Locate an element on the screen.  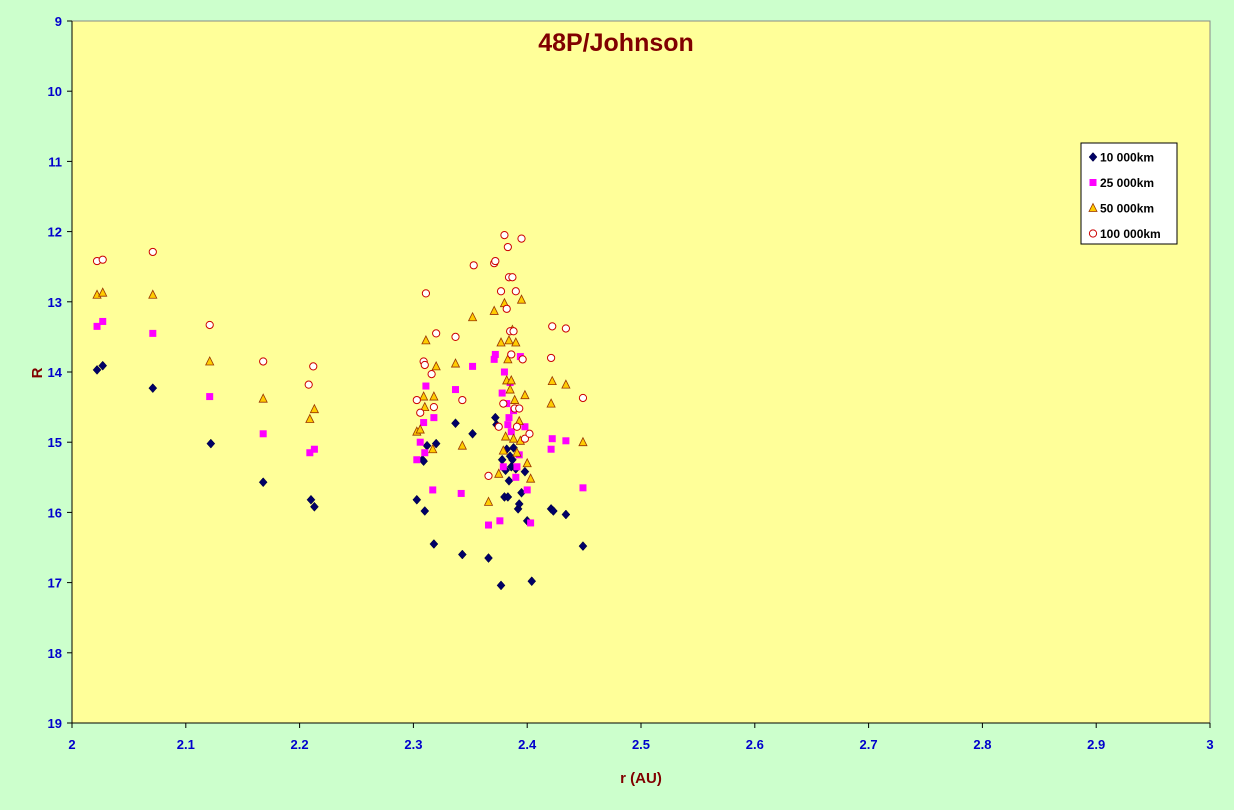
x-tick-label: 2.2 is located at coordinates (300, 744).